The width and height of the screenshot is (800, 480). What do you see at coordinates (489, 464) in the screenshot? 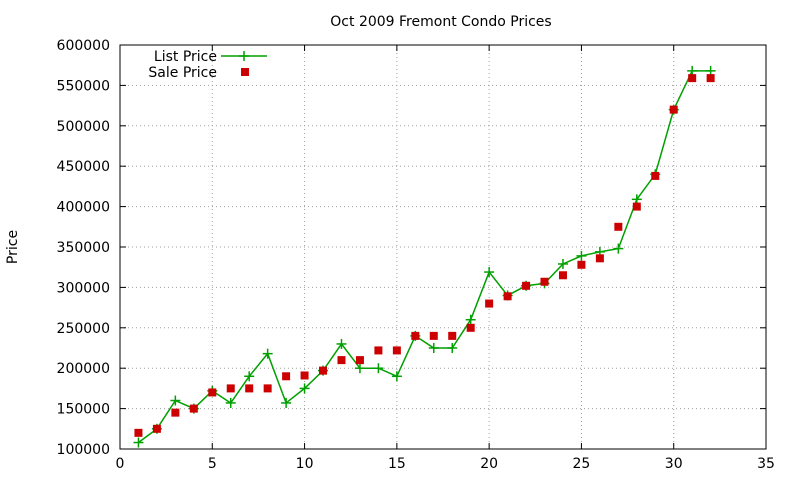
I see `x-tick-label: 20` at bounding box center [489, 464].